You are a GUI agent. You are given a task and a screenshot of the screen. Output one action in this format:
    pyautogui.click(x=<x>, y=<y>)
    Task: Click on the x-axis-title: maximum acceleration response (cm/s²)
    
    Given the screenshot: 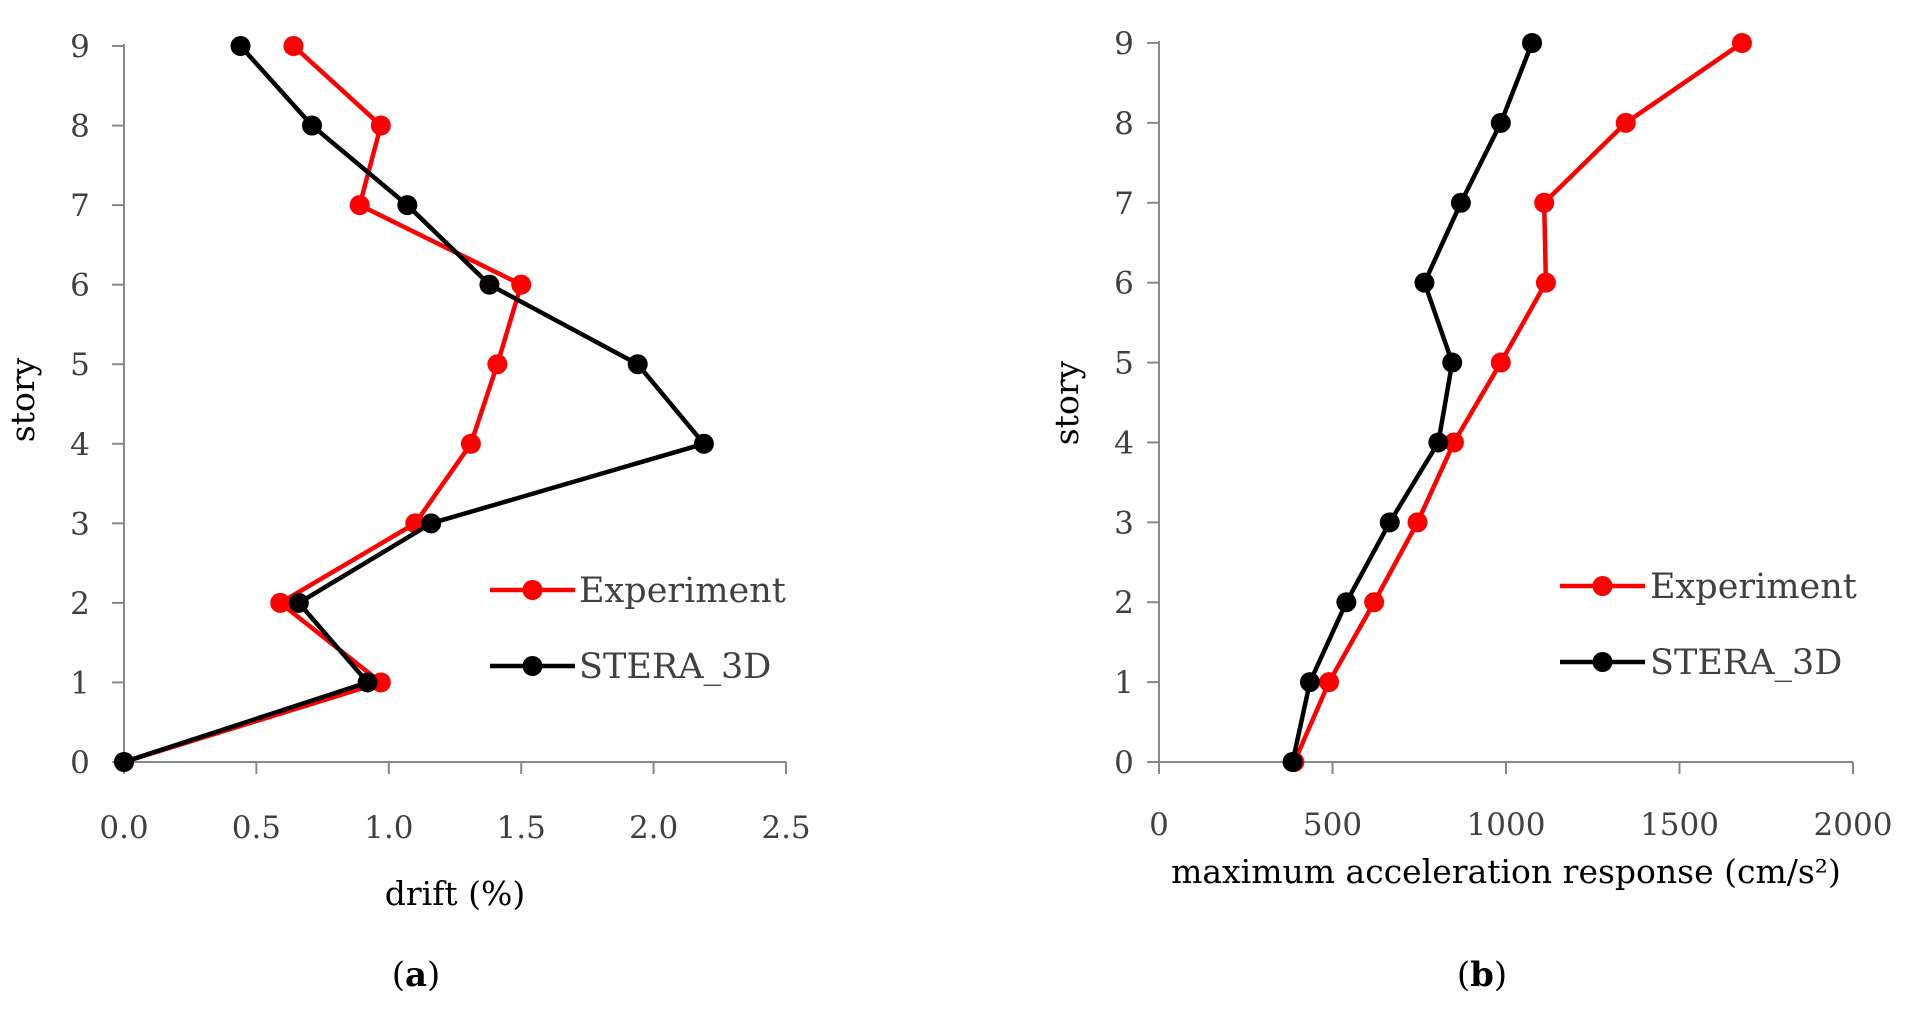 What is the action you would take?
    pyautogui.click(x=1506, y=871)
    